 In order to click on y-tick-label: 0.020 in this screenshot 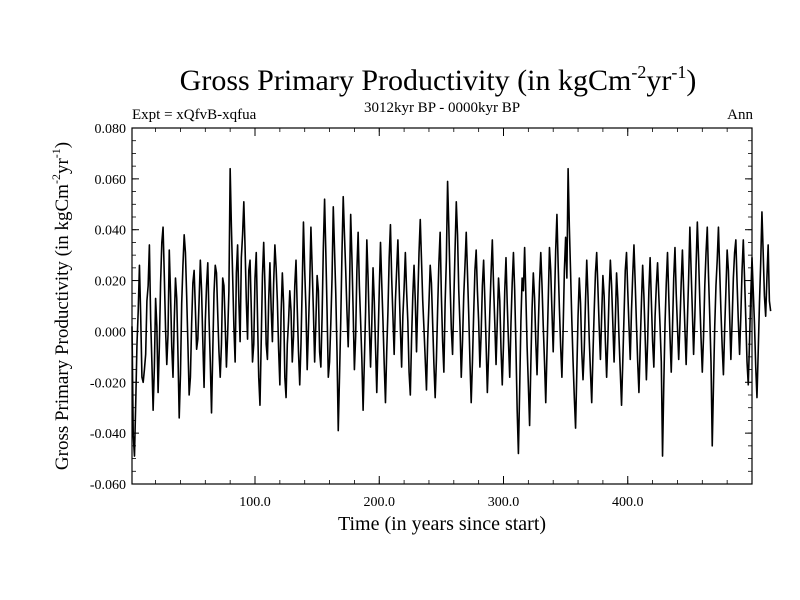, I will do `click(111, 282)`.